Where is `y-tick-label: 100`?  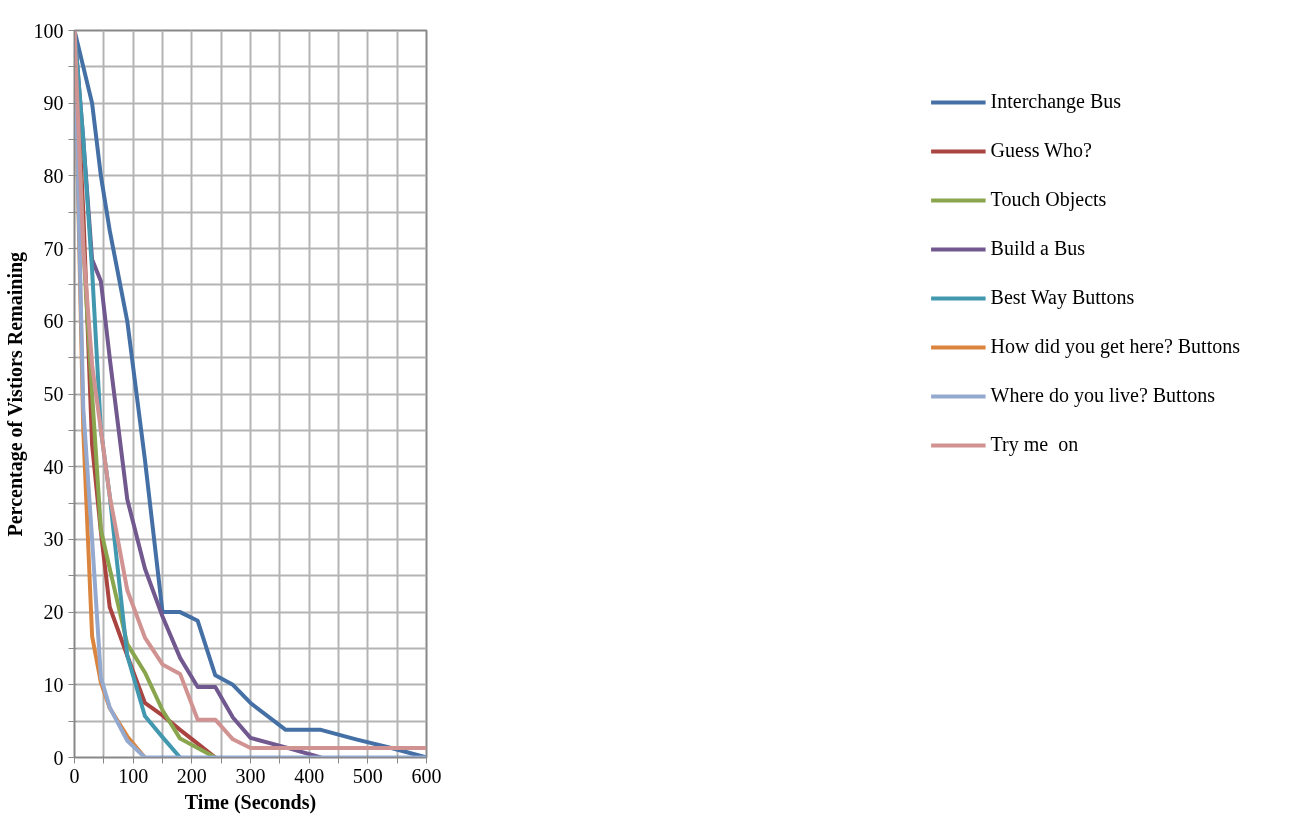
y-tick-label: 100 is located at coordinates (48, 30).